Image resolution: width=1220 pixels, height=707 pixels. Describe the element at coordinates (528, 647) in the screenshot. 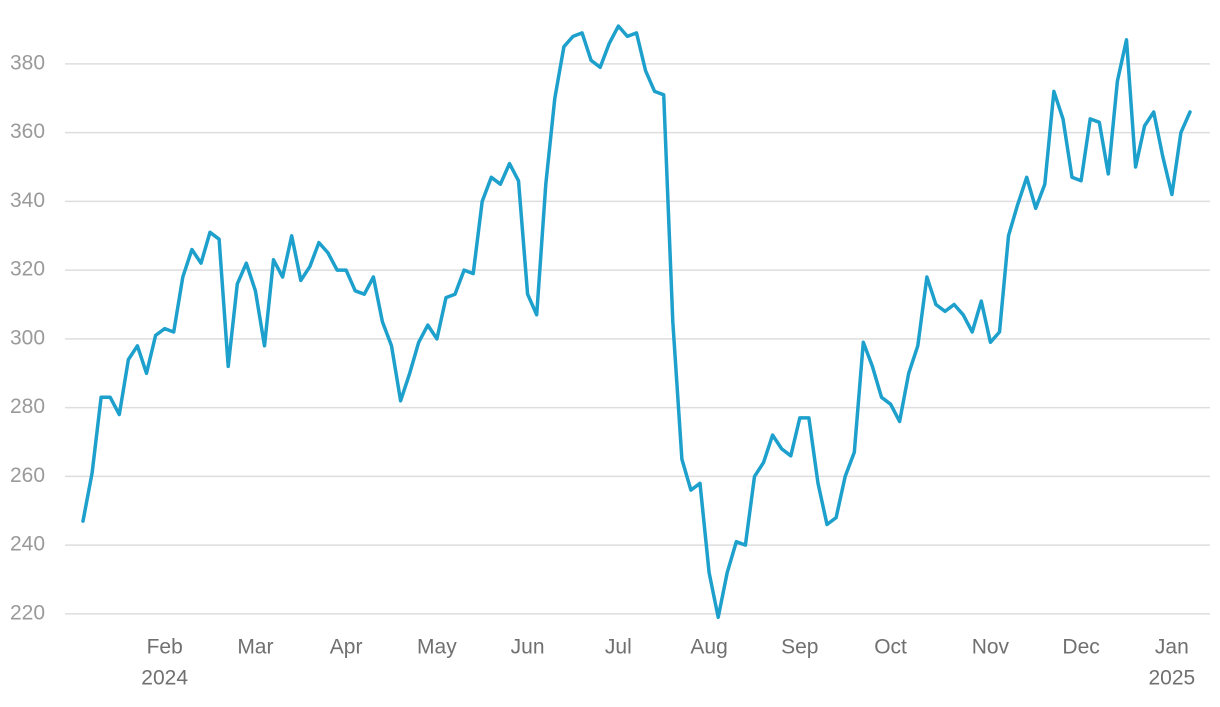

I see `x-tick-label: Jun` at that location.